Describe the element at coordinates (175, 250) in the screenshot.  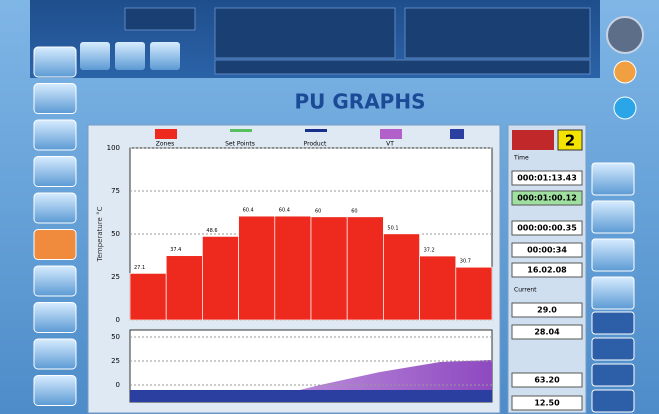
I see `zone-label: 37.4` at that location.